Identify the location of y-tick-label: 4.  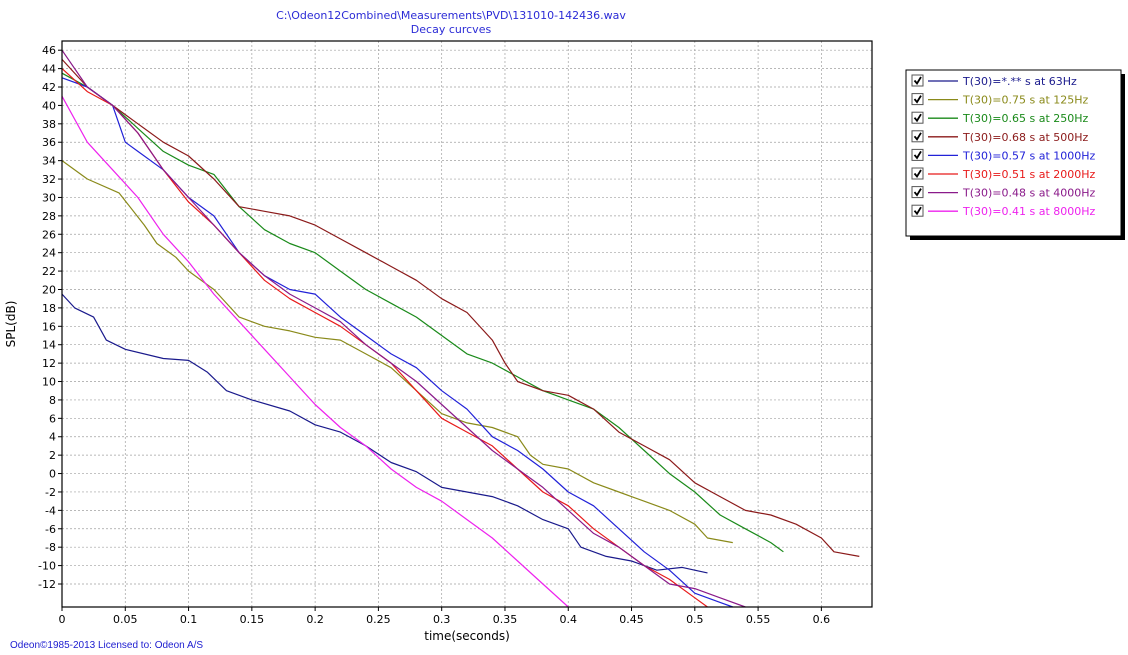
(52, 437).